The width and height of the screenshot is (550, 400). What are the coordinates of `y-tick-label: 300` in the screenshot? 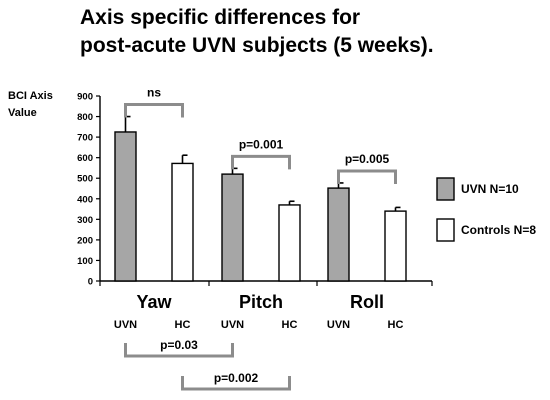 It's located at (85, 220).